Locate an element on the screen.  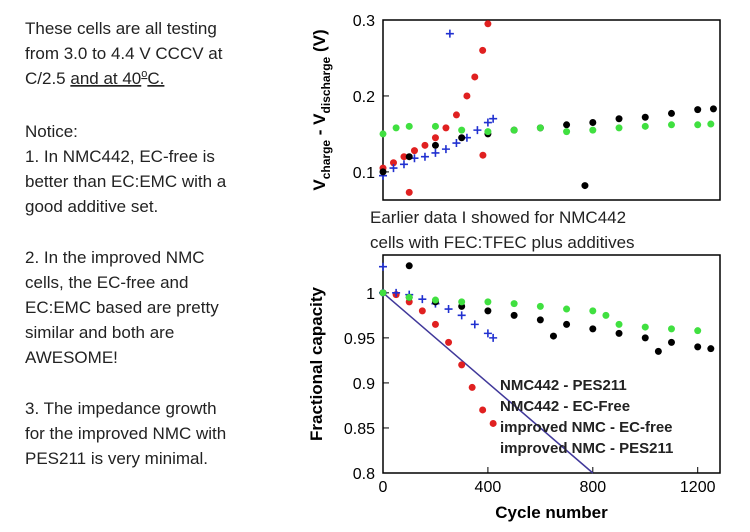
y-tick-label: 0.3 is located at coordinates (364, 21).